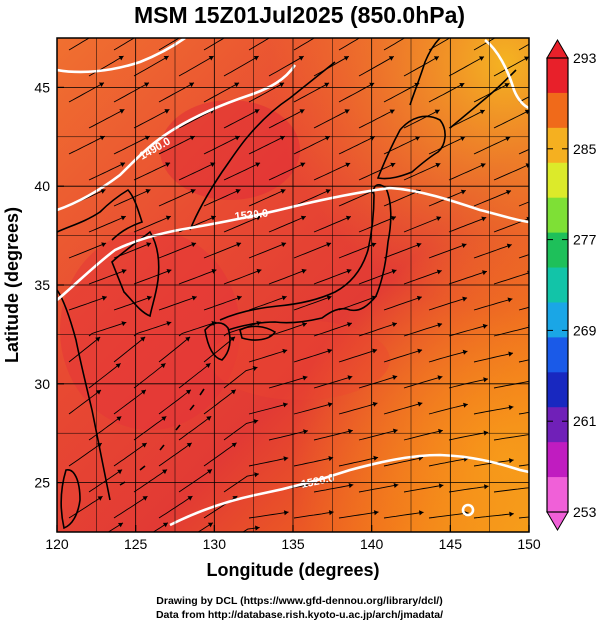 The width and height of the screenshot is (599, 625). I want to click on y-axis-title: Latitude (degrees), so click(12, 285).